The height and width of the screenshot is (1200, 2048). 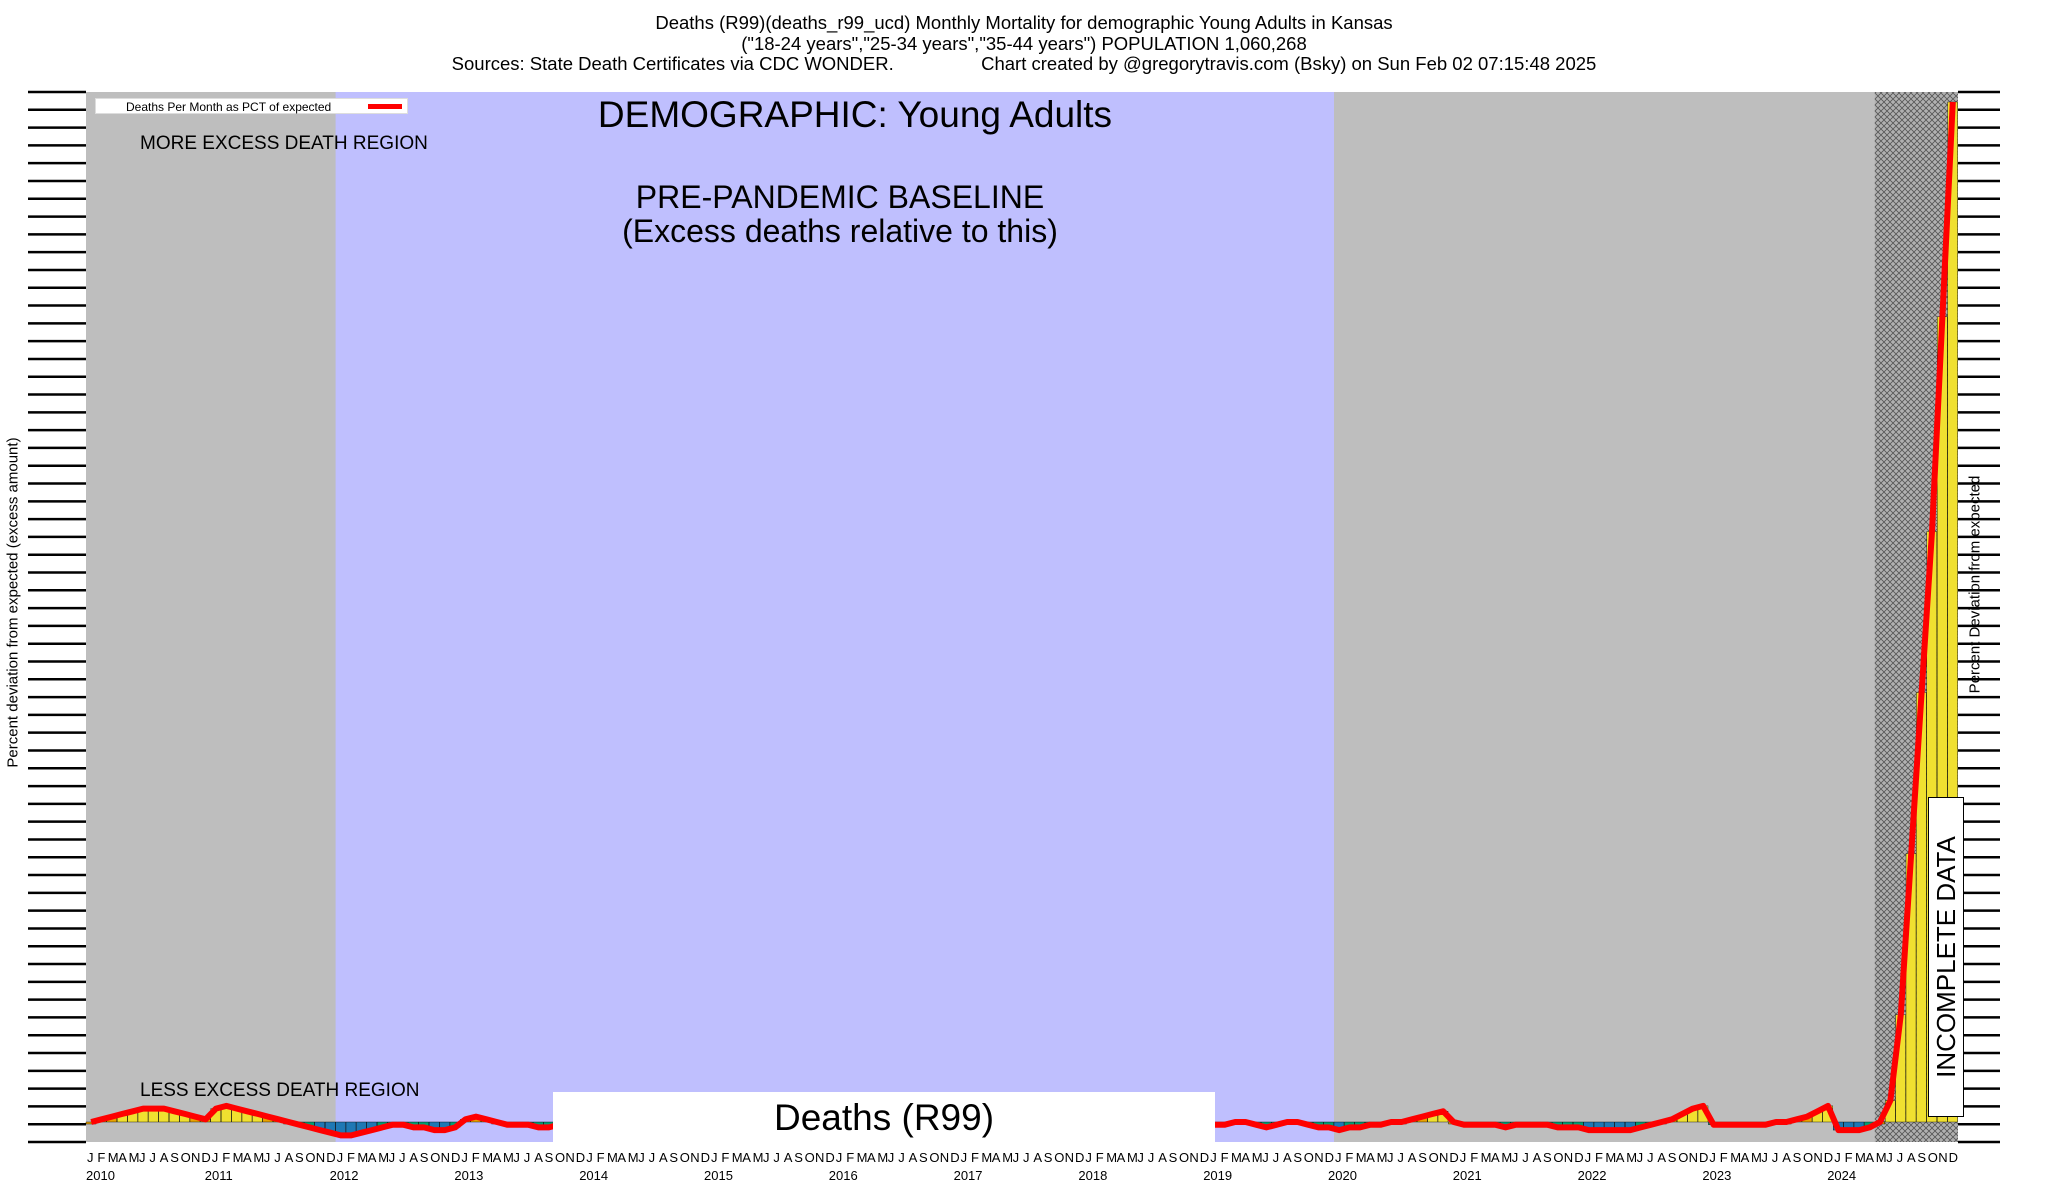 What do you see at coordinates (284, 143) in the screenshot?
I see `more-excess-label: MORE EXCESS DEATH REGION` at bounding box center [284, 143].